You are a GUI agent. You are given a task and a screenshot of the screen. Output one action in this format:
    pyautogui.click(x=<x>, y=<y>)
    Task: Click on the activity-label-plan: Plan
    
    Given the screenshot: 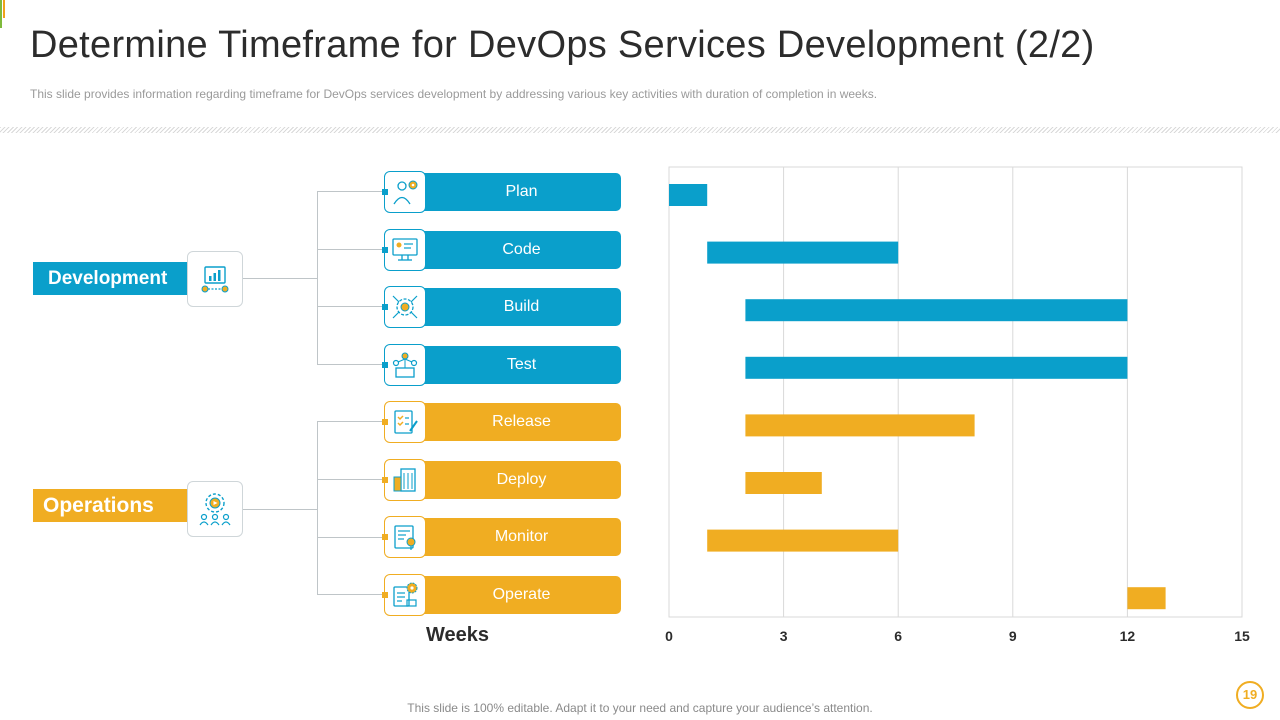 What is the action you would take?
    pyautogui.click(x=520, y=192)
    